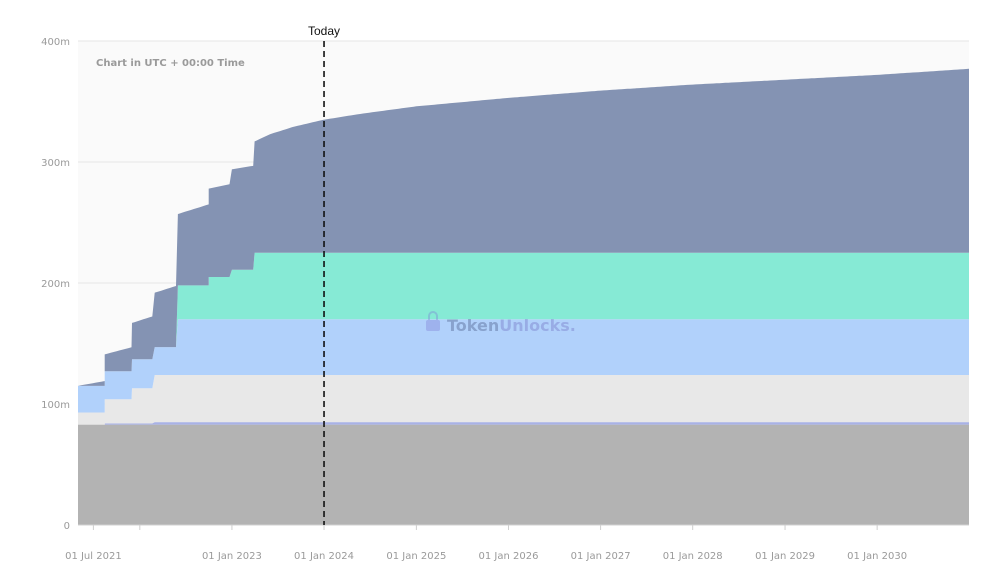 The height and width of the screenshot is (567, 990). Describe the element at coordinates (693, 556) in the screenshot. I see `x-tick-label: 01 Jan 2028` at that location.